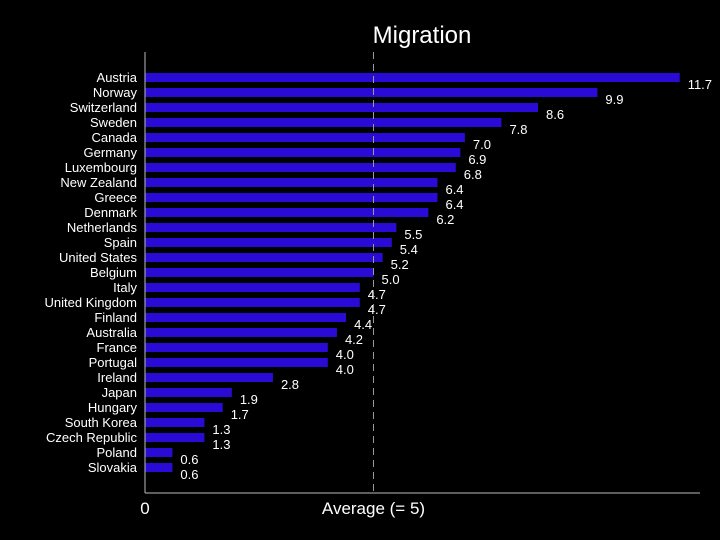 This screenshot has height=540, width=720. I want to click on category-label: Belgium, so click(113, 272).